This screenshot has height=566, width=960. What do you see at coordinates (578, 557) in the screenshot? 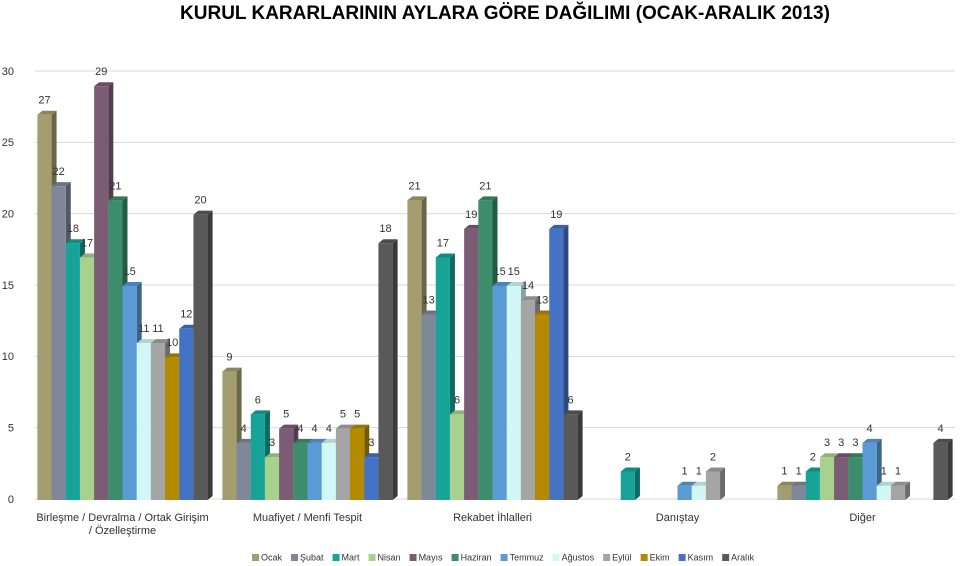
I see `legend-label: Ağustos` at bounding box center [578, 557].